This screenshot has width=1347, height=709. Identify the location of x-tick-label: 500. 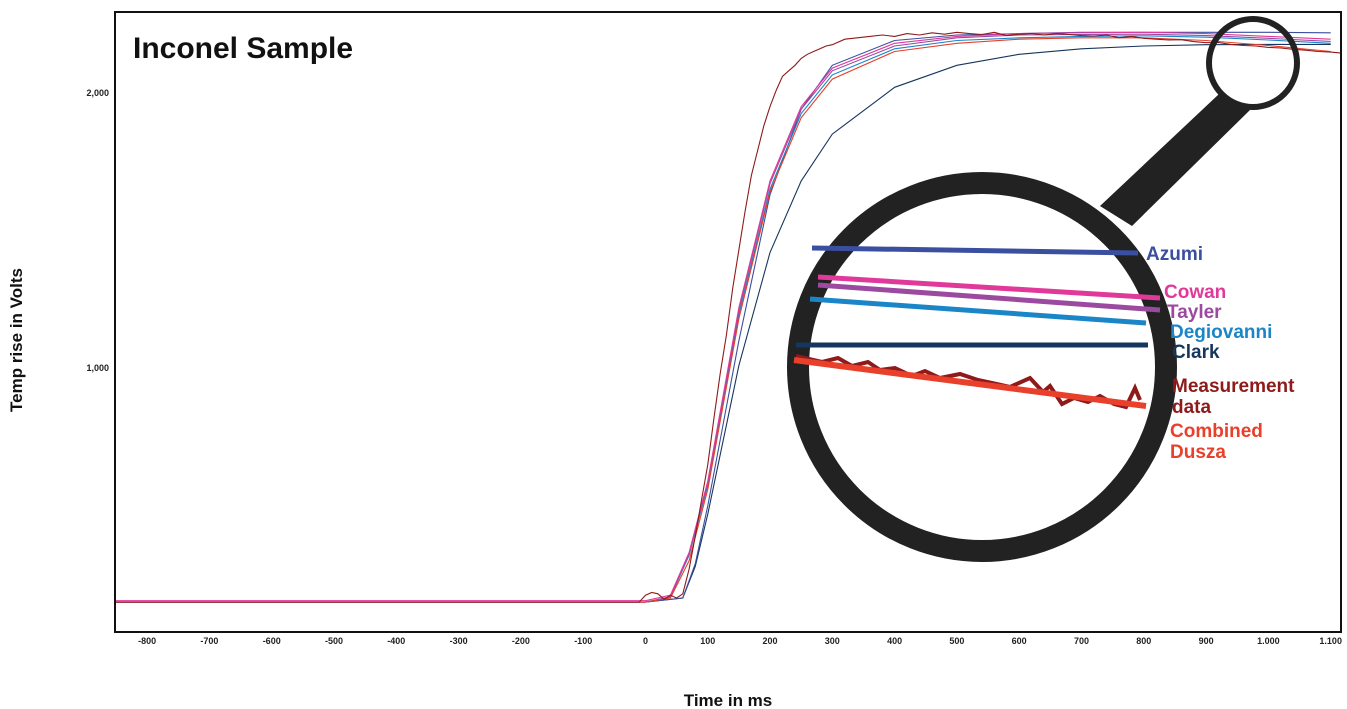
(956, 641).